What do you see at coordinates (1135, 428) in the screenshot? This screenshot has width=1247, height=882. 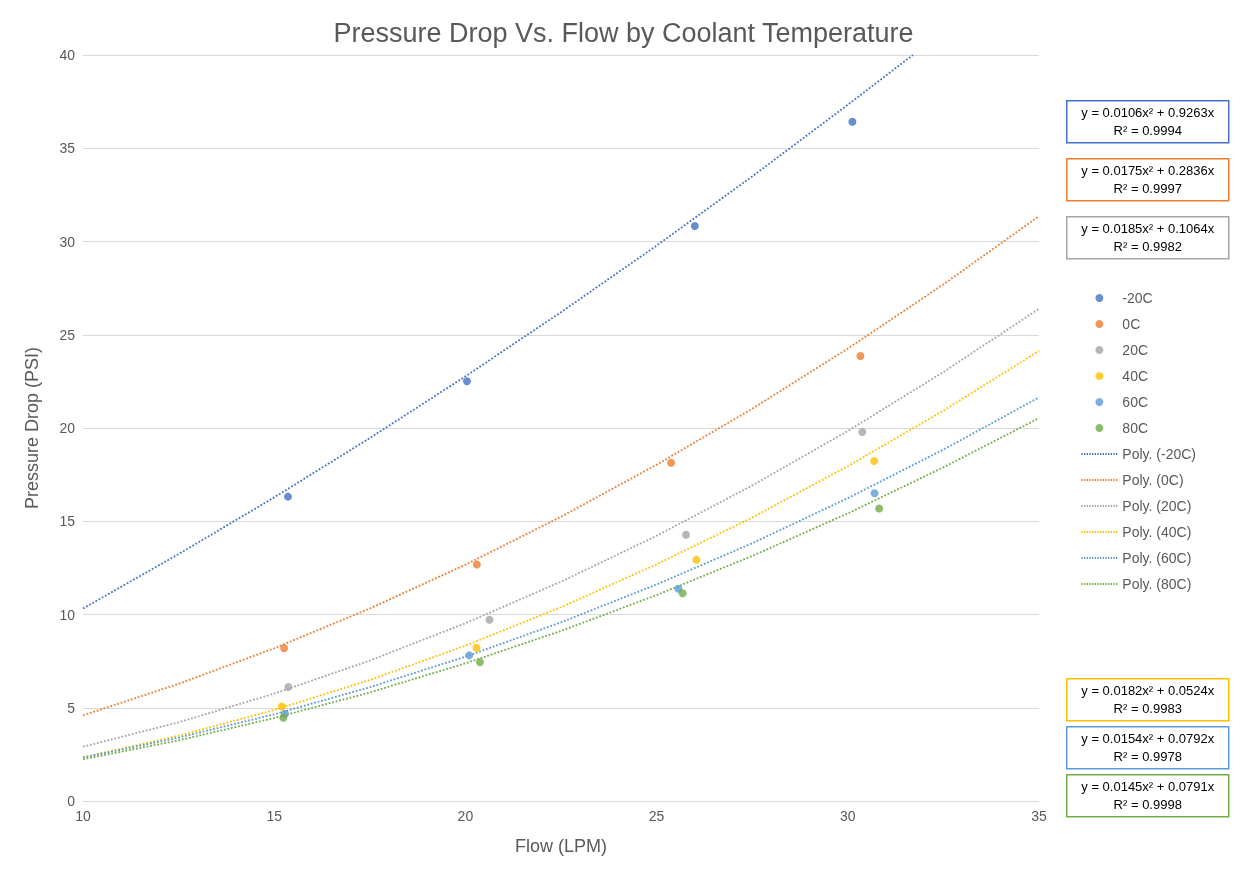 I see `legend-label: 80C` at bounding box center [1135, 428].